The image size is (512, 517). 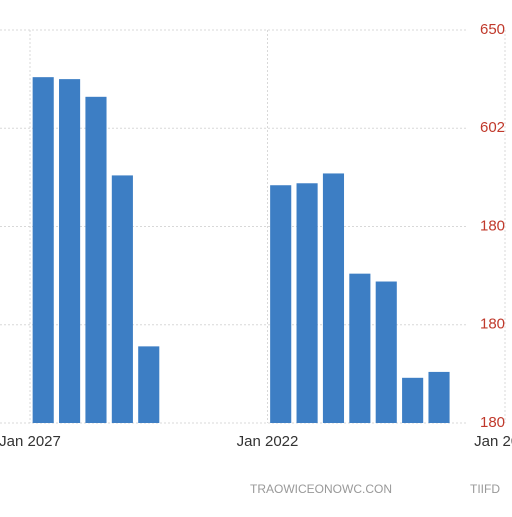 What do you see at coordinates (30, 441) in the screenshot?
I see `x-tick-label: Jan 2027` at bounding box center [30, 441].